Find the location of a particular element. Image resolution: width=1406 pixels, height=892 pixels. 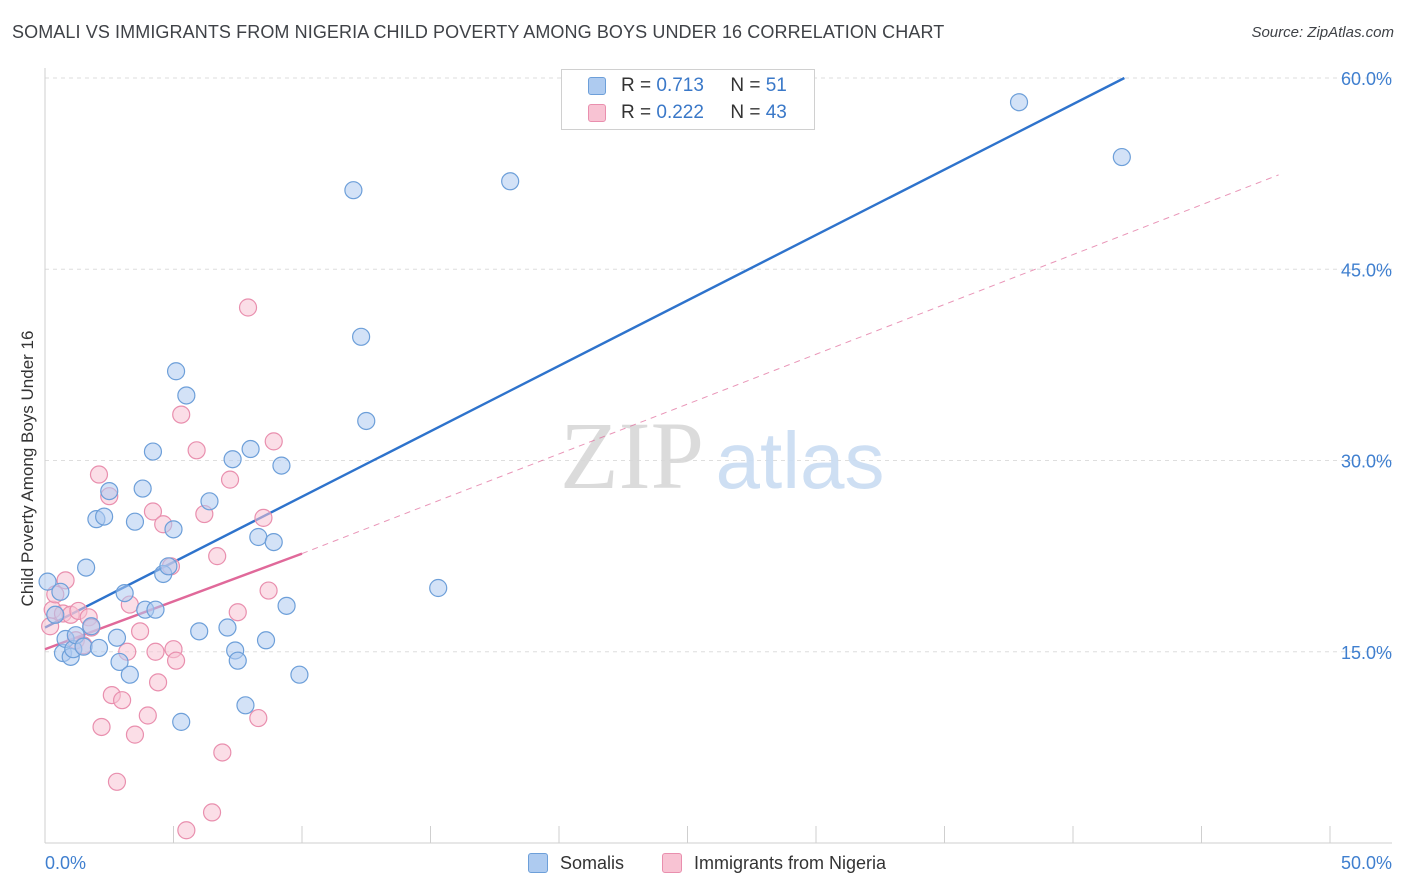

x-tick-label: 0.0% is located at coordinates (65, 863).